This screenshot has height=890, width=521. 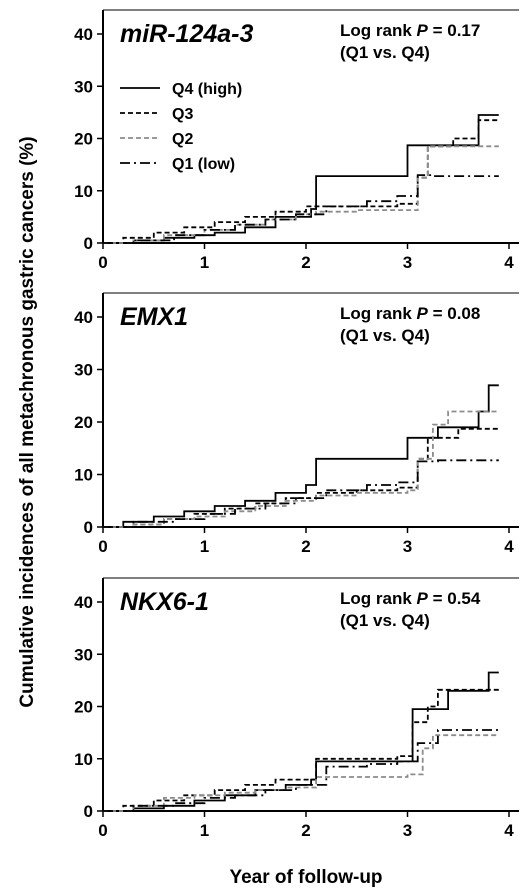 What do you see at coordinates (164, 602) in the screenshot?
I see `panel-title: NKX6-1` at bounding box center [164, 602].